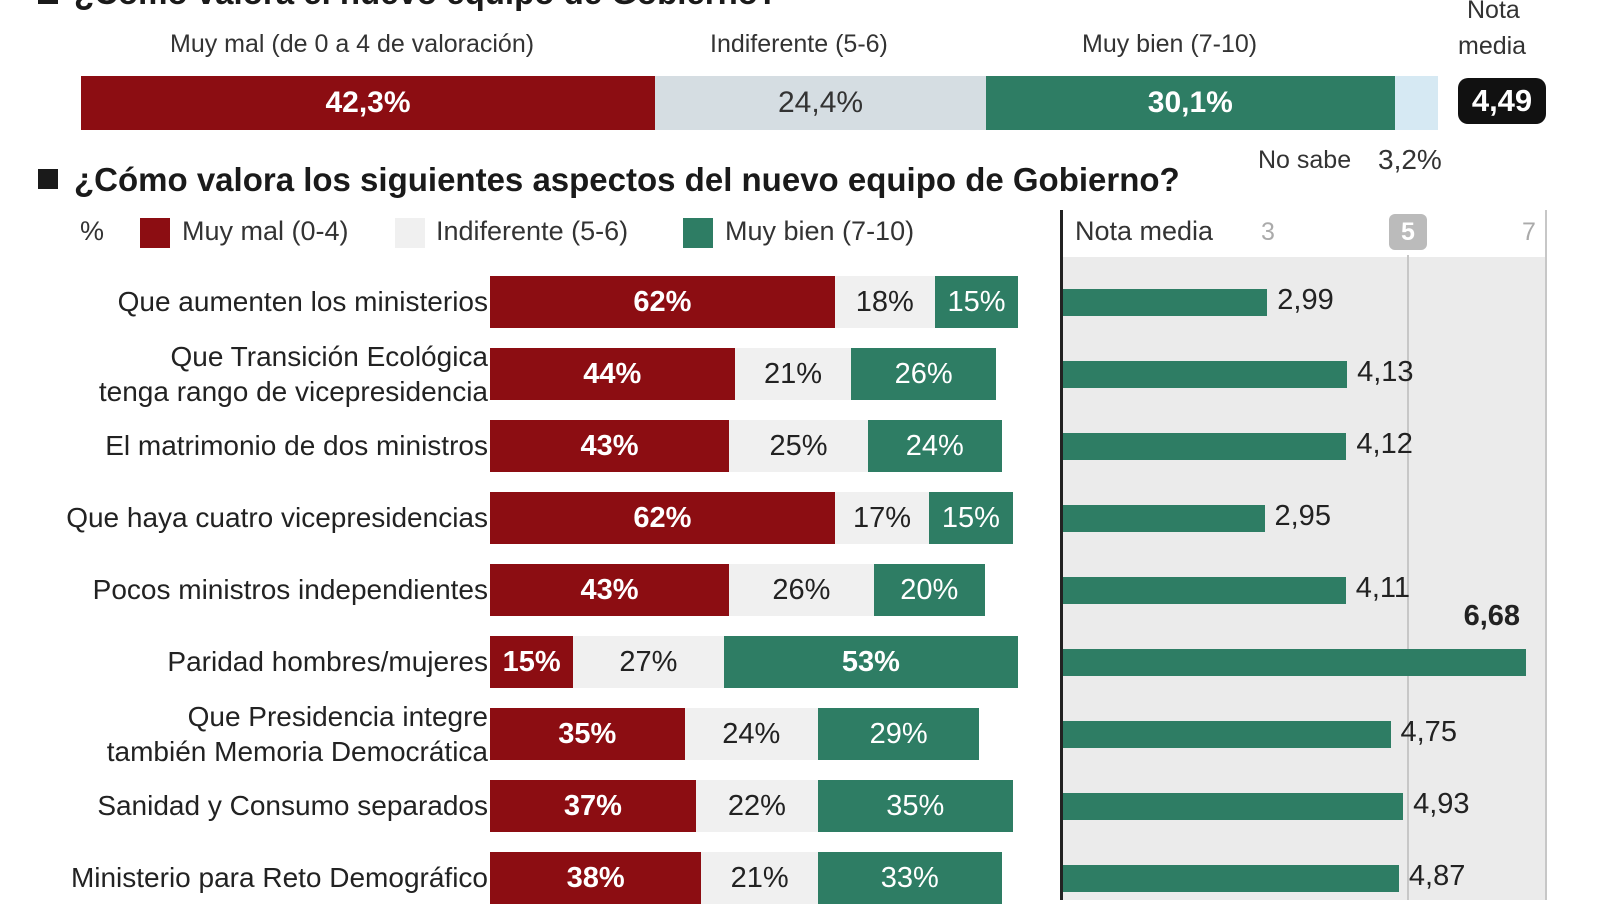 This screenshot has width=1600, height=904. I want to click on bar-muy-bien: 29%, so click(899, 734).